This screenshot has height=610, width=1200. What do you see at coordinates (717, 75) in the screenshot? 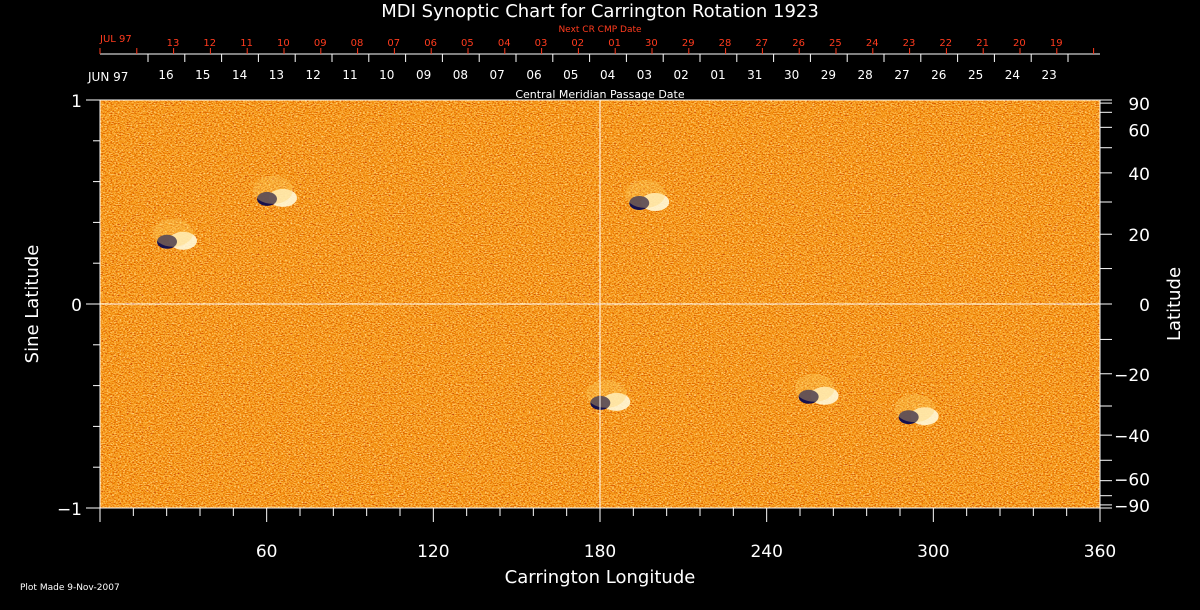
I see `cmp-date: 01` at bounding box center [717, 75].